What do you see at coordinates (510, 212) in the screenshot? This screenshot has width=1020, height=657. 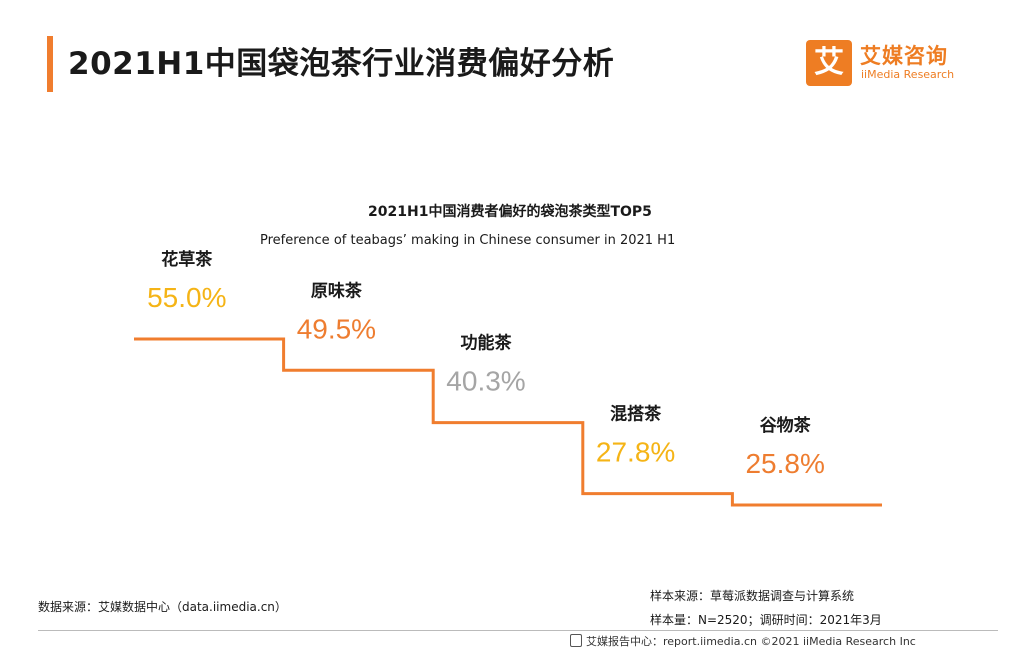 I see `chart-title: 2021H1中国消费者偏好的袋泡茶类型TOP5` at bounding box center [510, 212].